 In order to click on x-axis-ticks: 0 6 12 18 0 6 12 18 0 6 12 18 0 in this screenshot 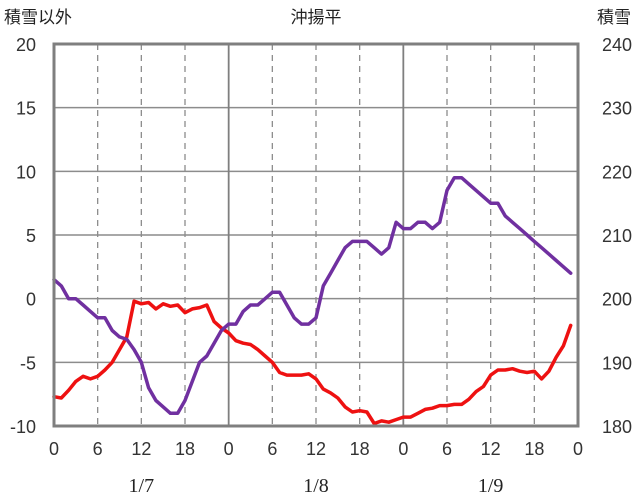, I will do `click(316, 449)`.